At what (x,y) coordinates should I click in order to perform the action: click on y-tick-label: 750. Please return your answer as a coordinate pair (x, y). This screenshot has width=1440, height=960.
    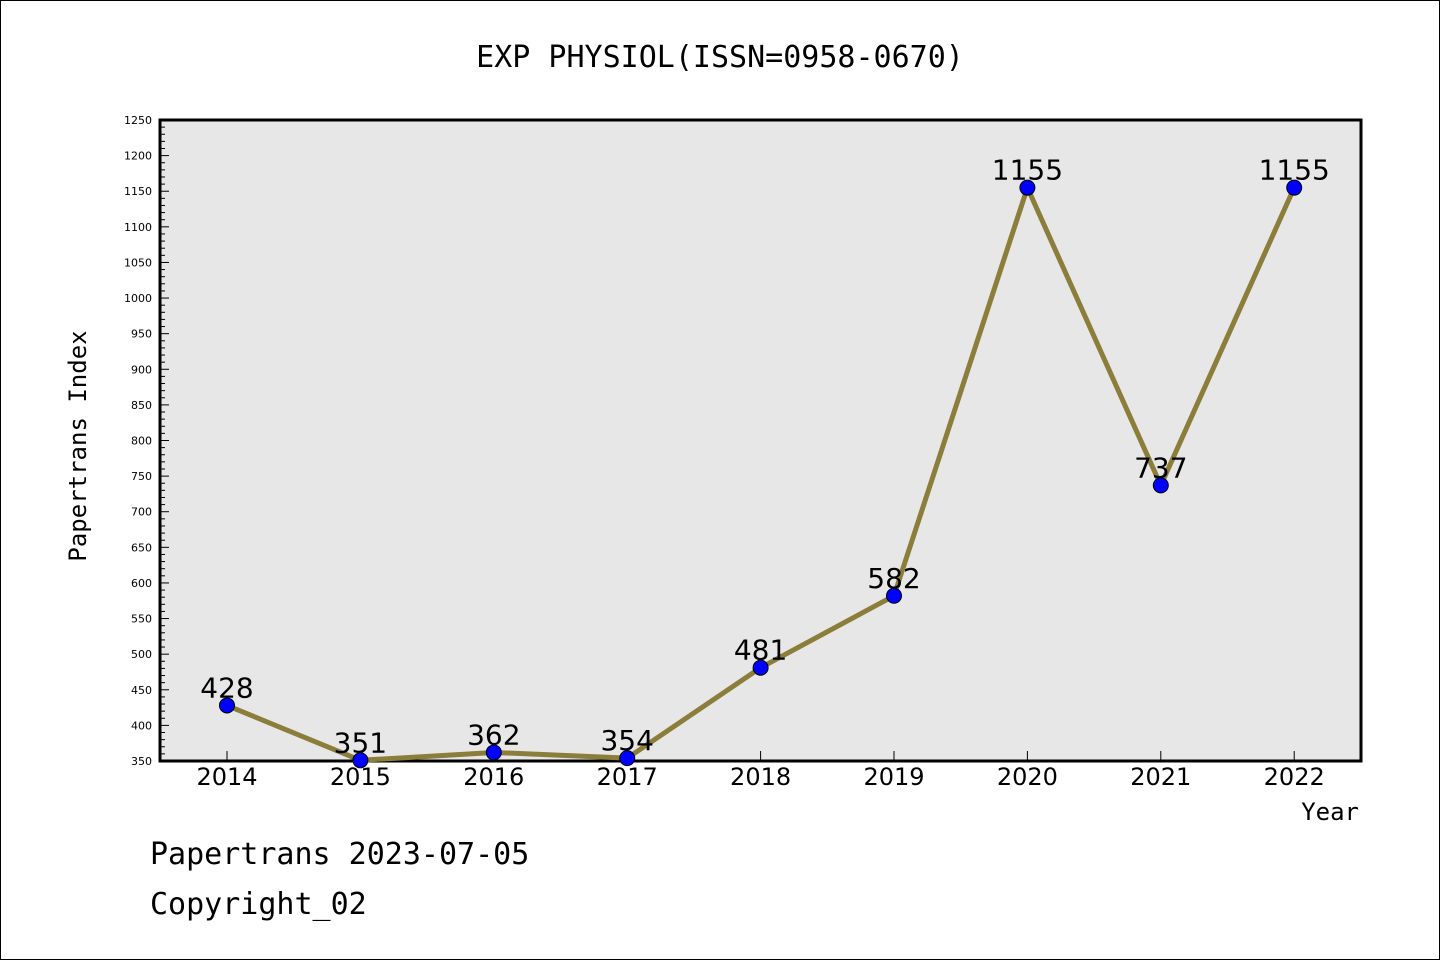
    Looking at the image, I should click on (141, 476).